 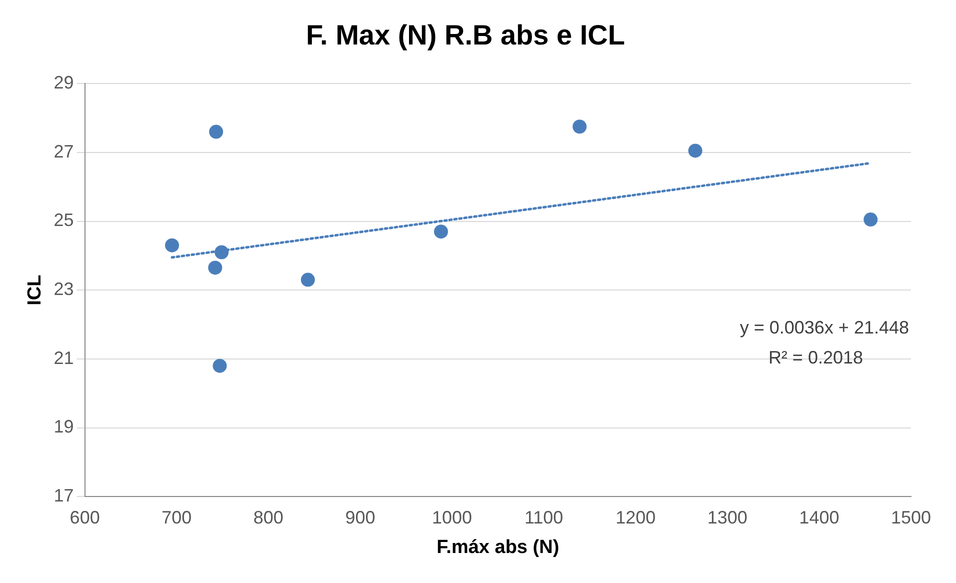 What do you see at coordinates (727, 517) in the screenshot?
I see `x-tick-label: 1300` at bounding box center [727, 517].